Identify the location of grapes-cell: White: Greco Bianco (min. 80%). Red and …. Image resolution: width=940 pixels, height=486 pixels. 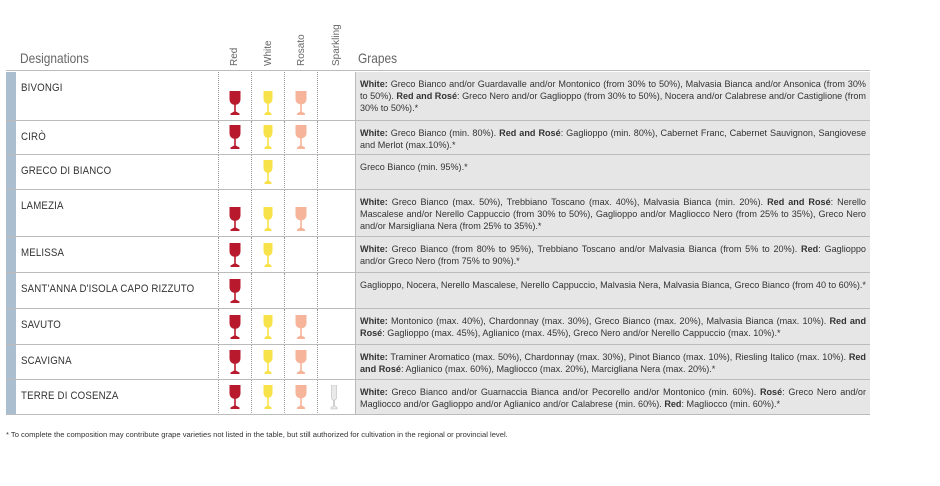
(612, 138).